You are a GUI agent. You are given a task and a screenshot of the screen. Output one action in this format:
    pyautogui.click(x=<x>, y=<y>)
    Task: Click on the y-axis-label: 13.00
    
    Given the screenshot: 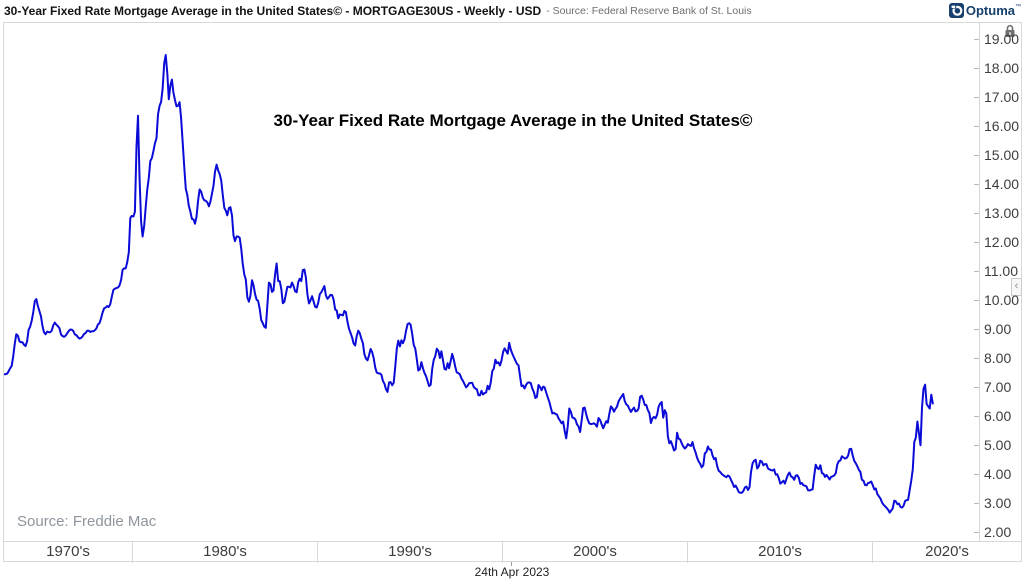 What is the action you would take?
    pyautogui.click(x=1002, y=213)
    